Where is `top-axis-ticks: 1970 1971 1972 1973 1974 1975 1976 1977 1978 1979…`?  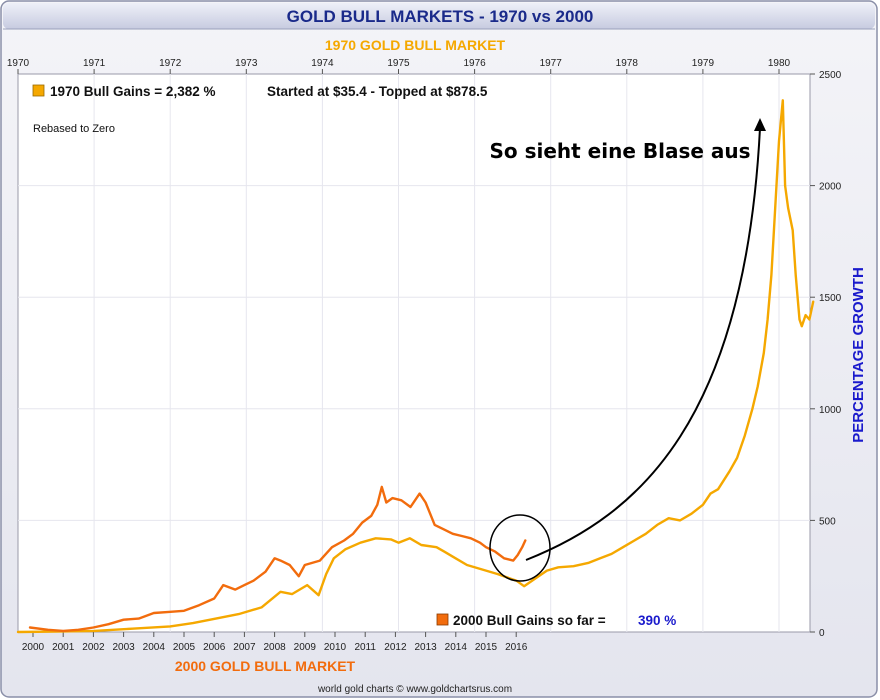
top-axis-ticks: 1970 1971 1972 1973 1974 1975 1976 1977 1978 1979… is located at coordinates (399, 66).